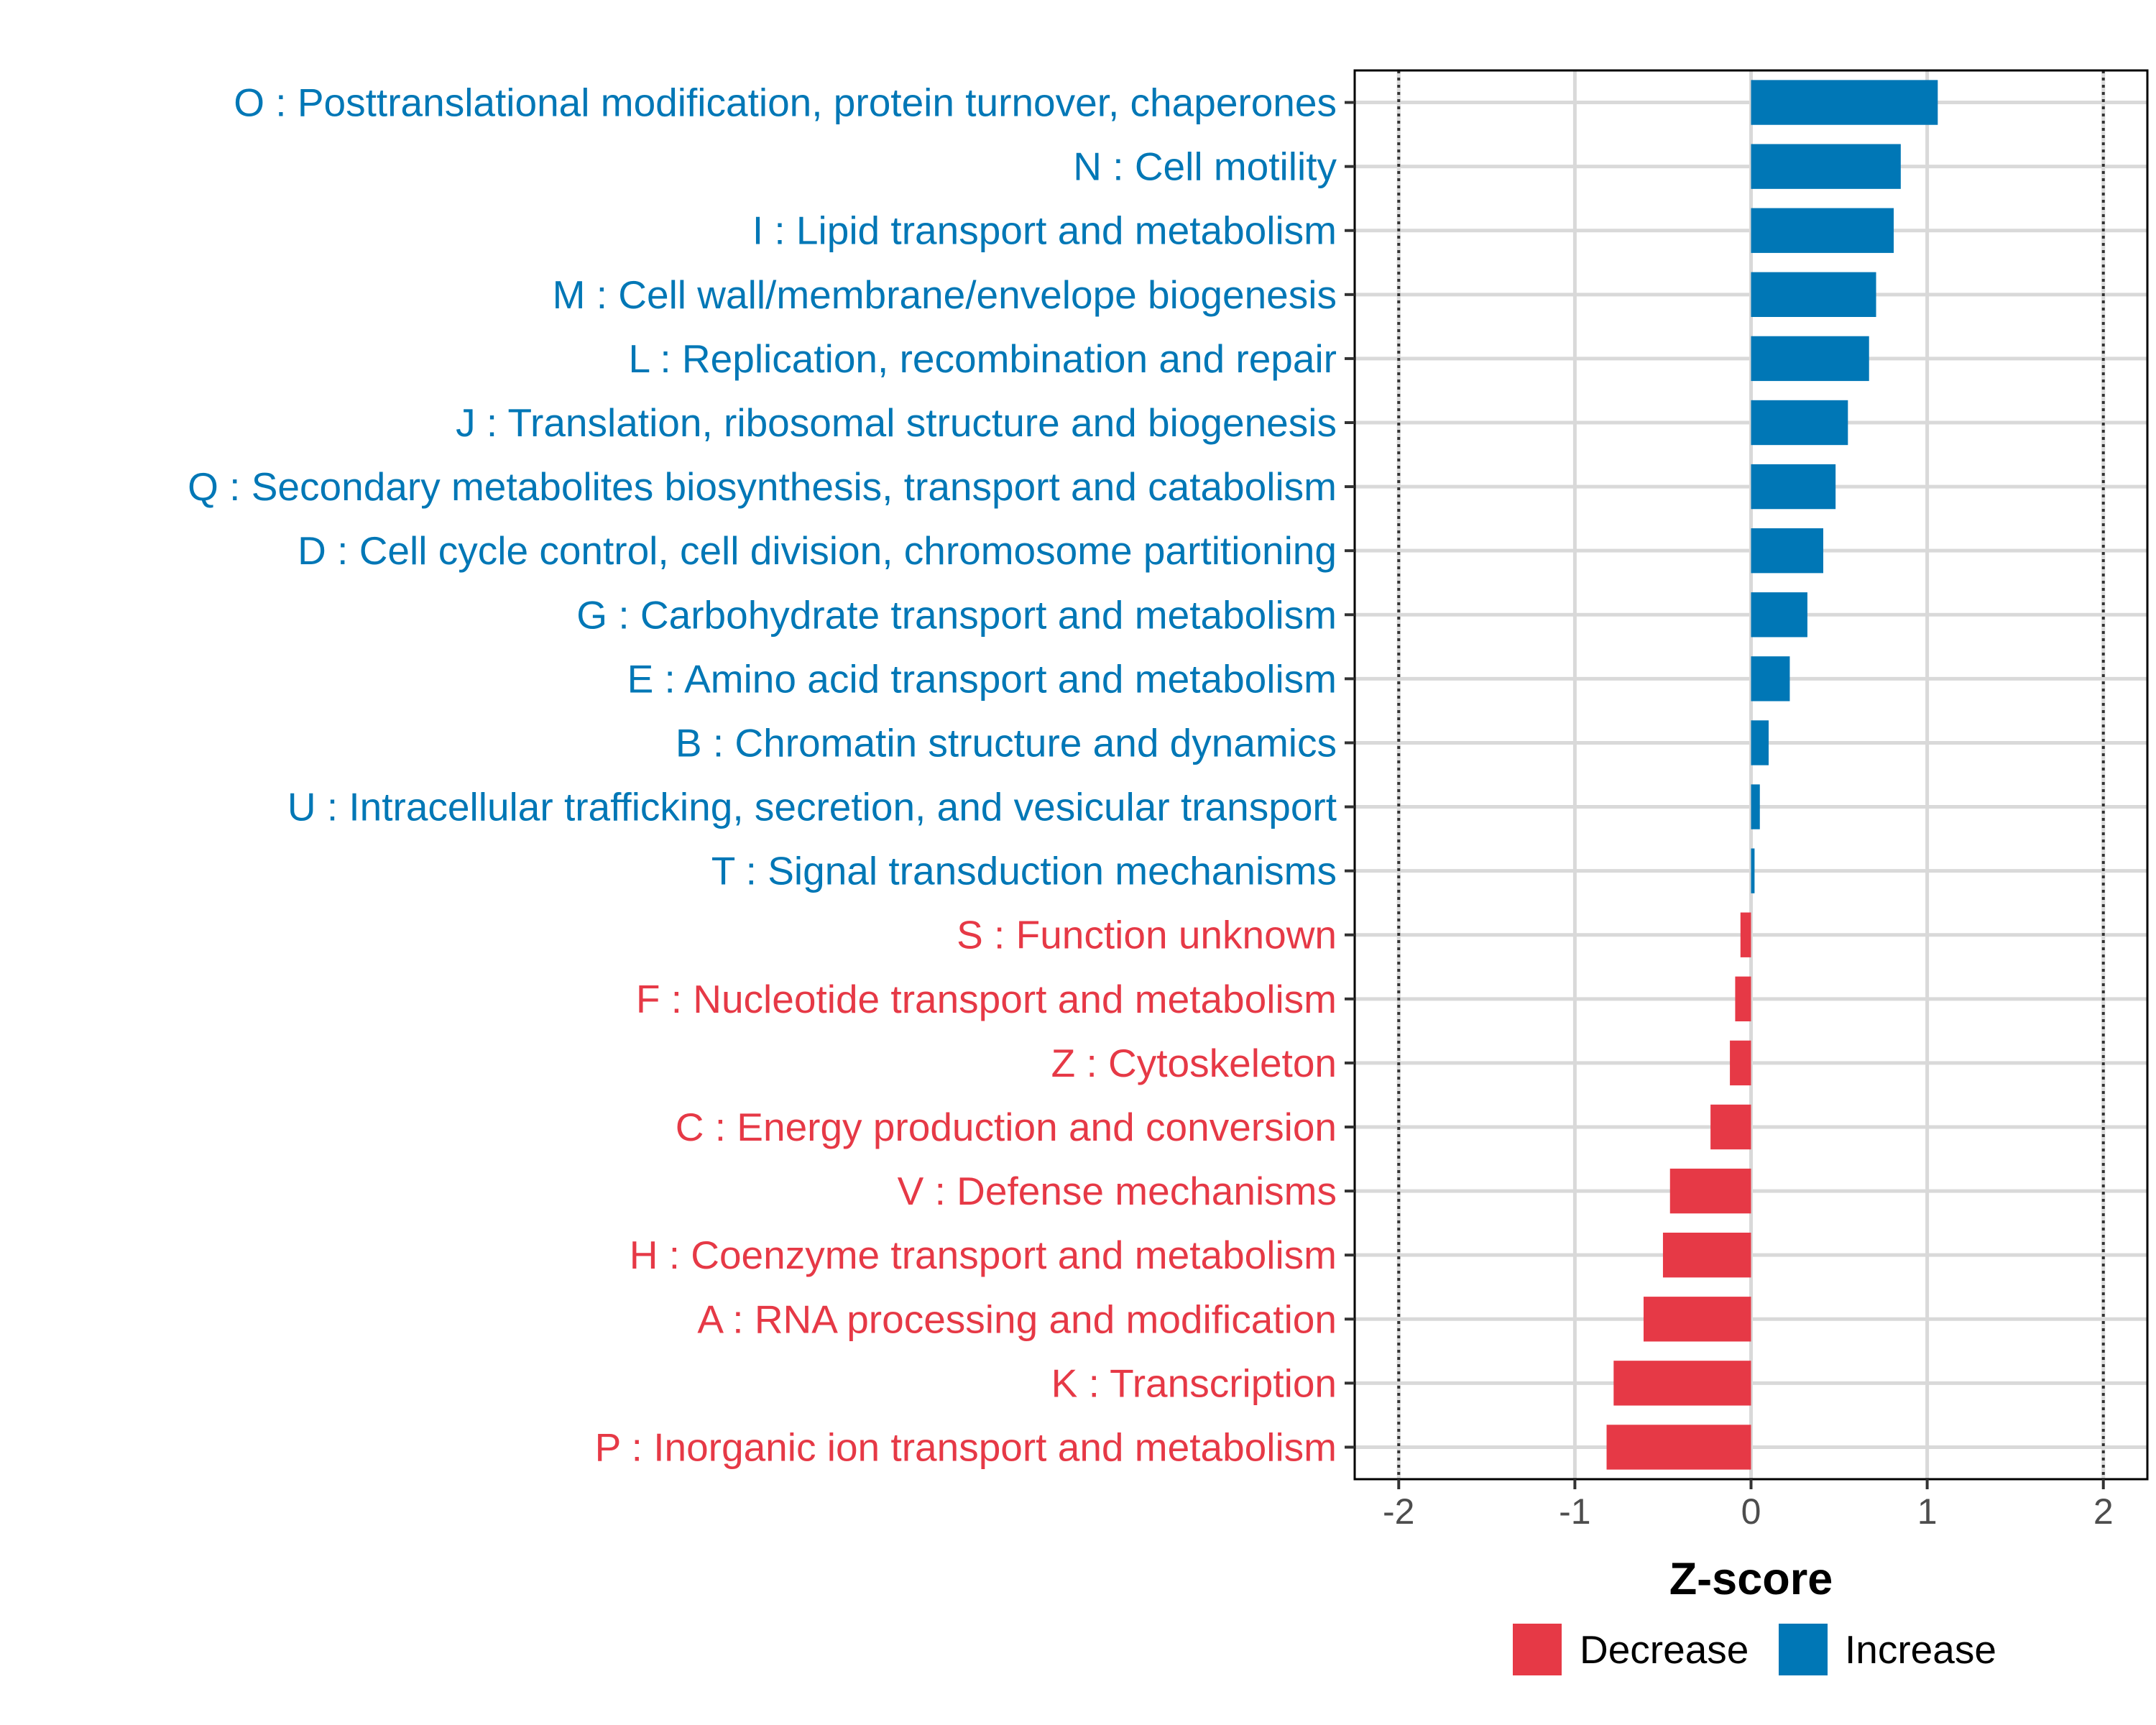 The height and width of the screenshot is (1725, 2156). What do you see at coordinates (1574, 1511) in the screenshot?
I see `x-tick-label: -1` at bounding box center [1574, 1511].